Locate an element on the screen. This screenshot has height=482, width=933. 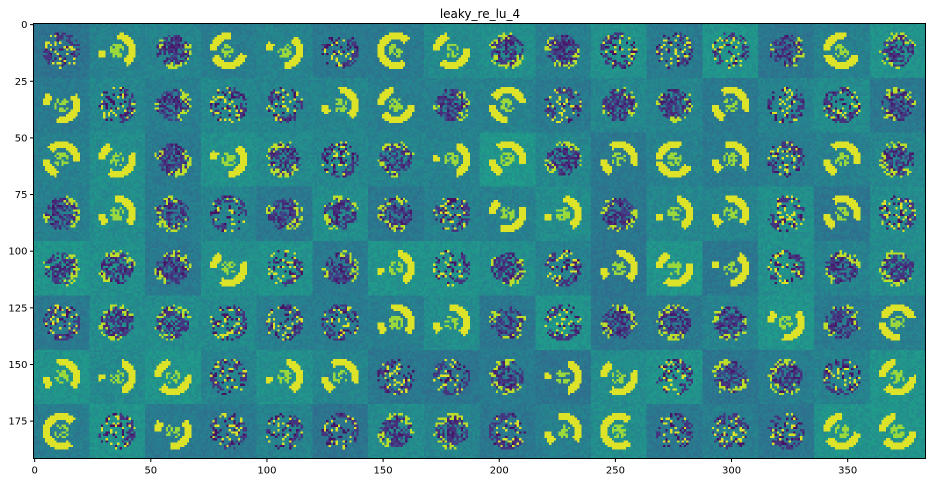
x-tick-label-4: 200 is located at coordinates (499, 471).